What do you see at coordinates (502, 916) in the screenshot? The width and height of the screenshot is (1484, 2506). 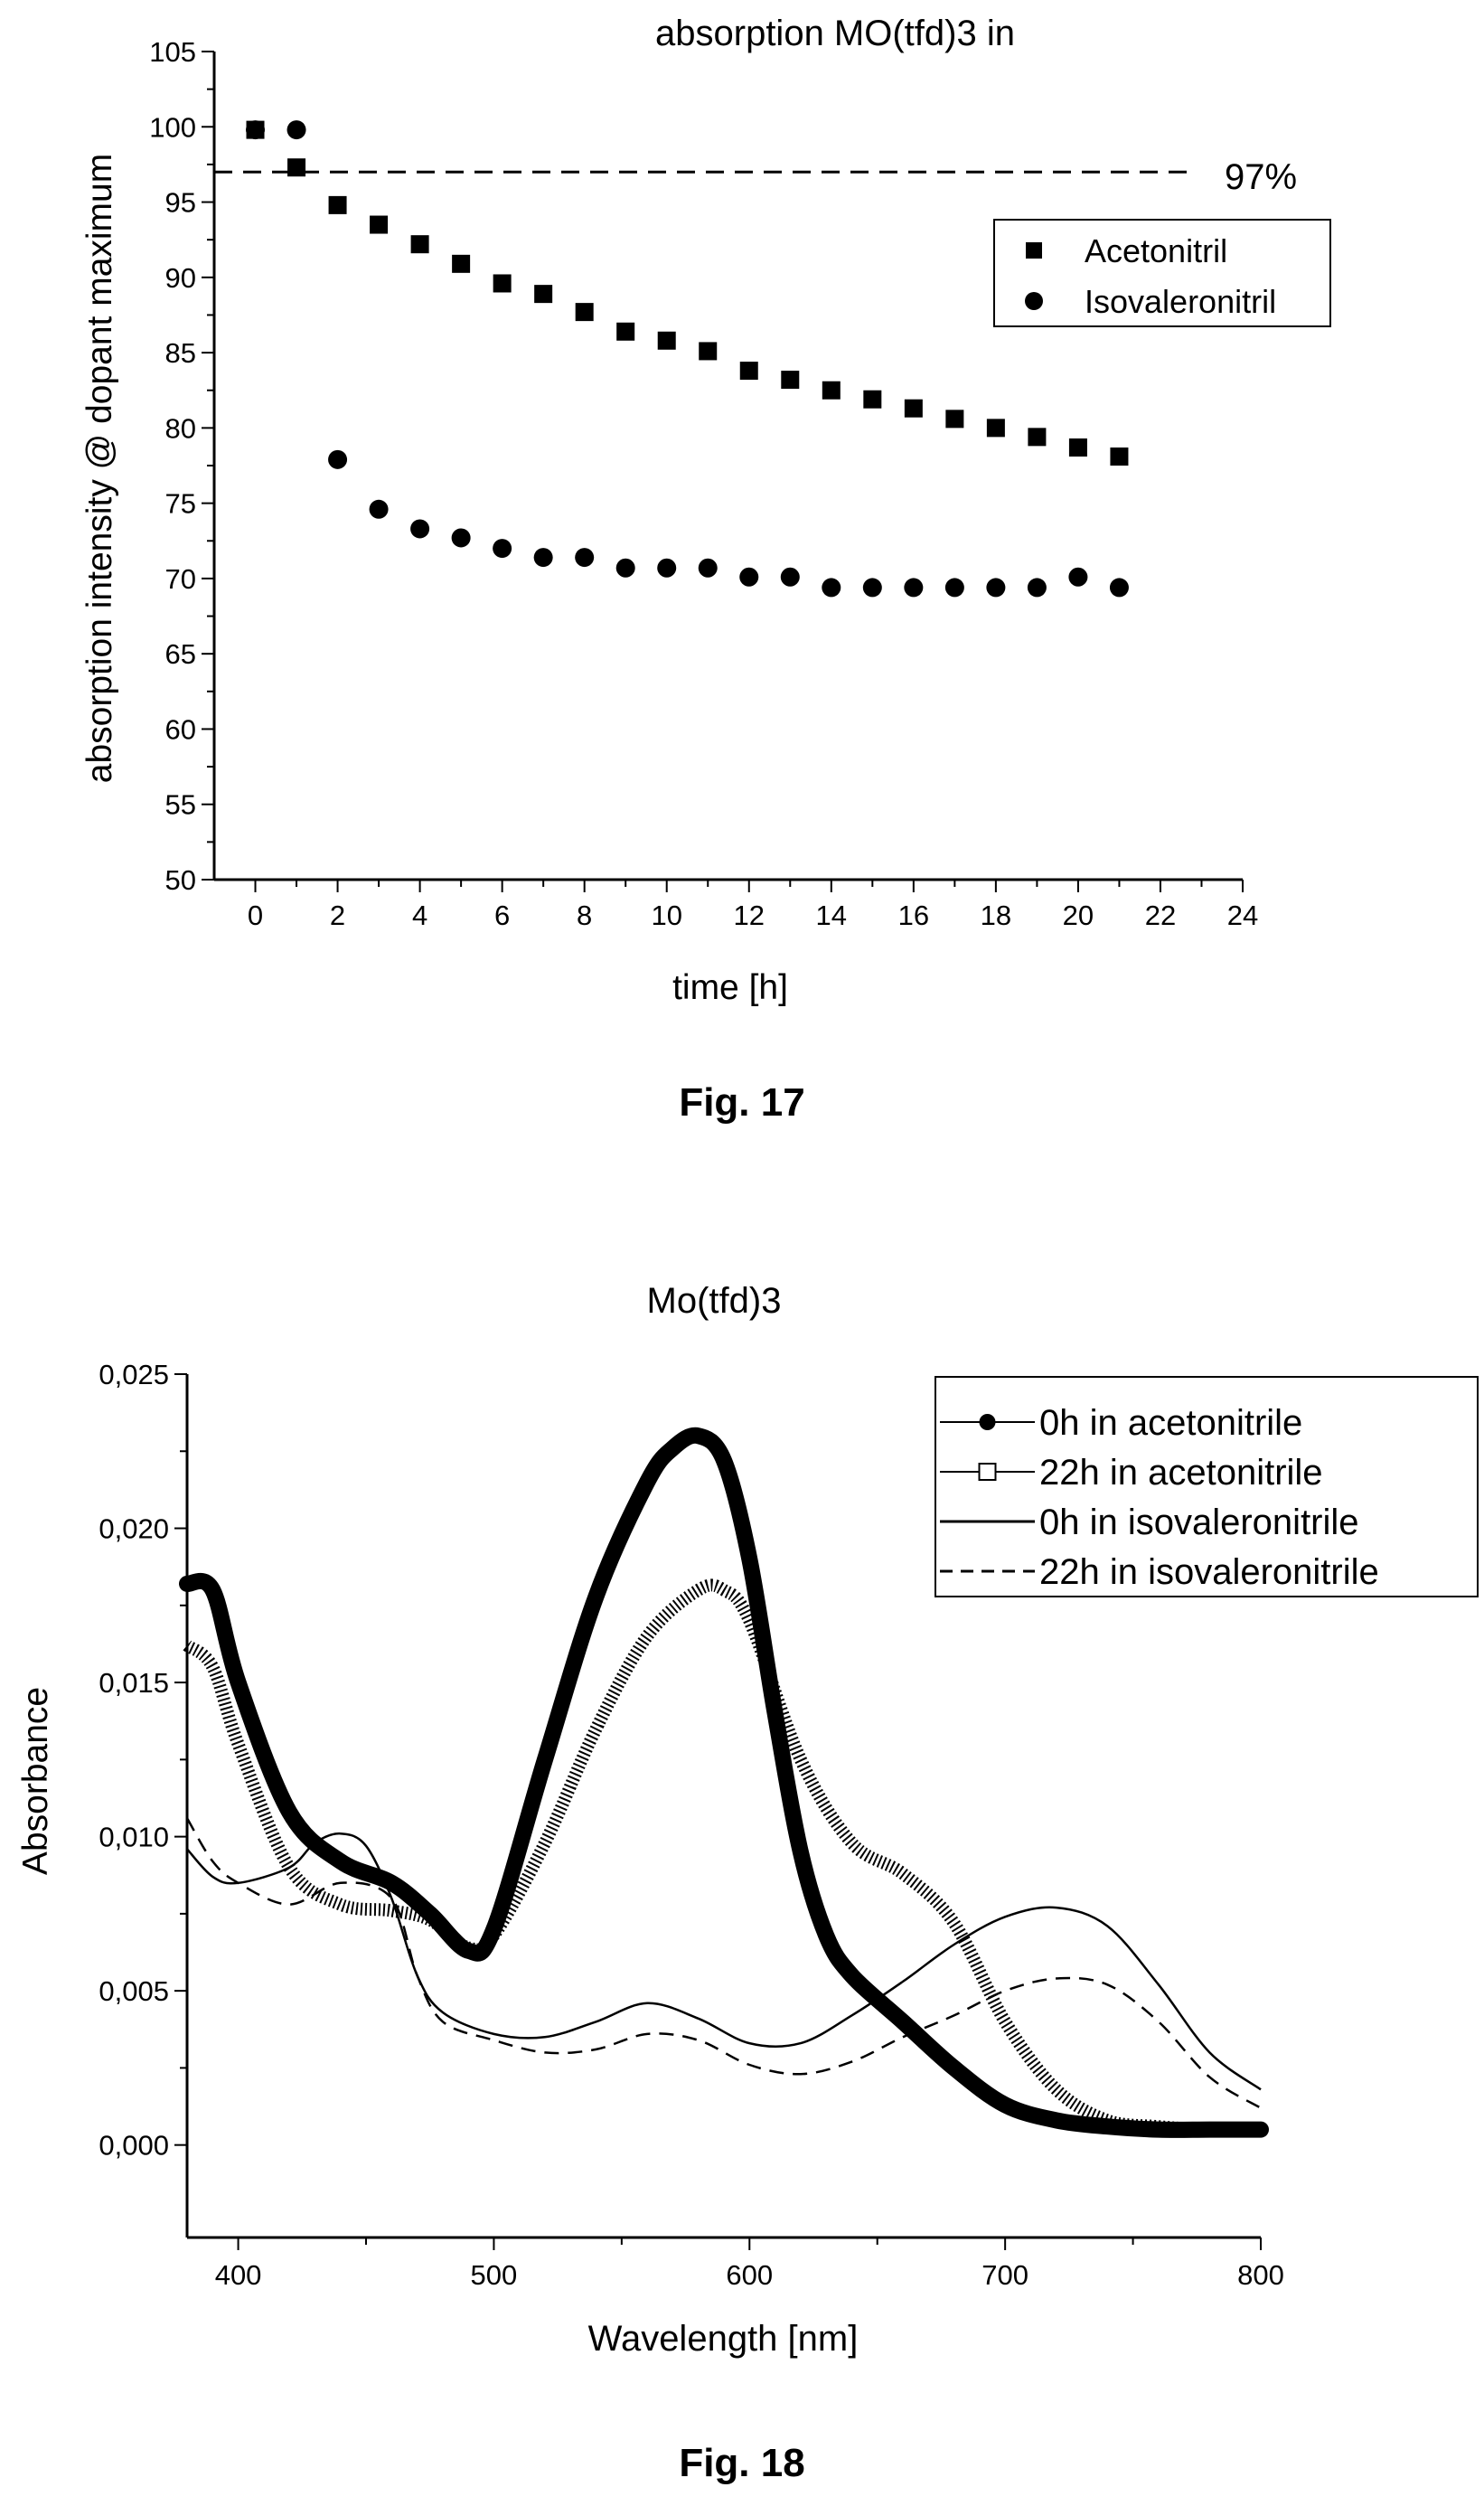 I see `x-tick-label: 6` at bounding box center [502, 916].